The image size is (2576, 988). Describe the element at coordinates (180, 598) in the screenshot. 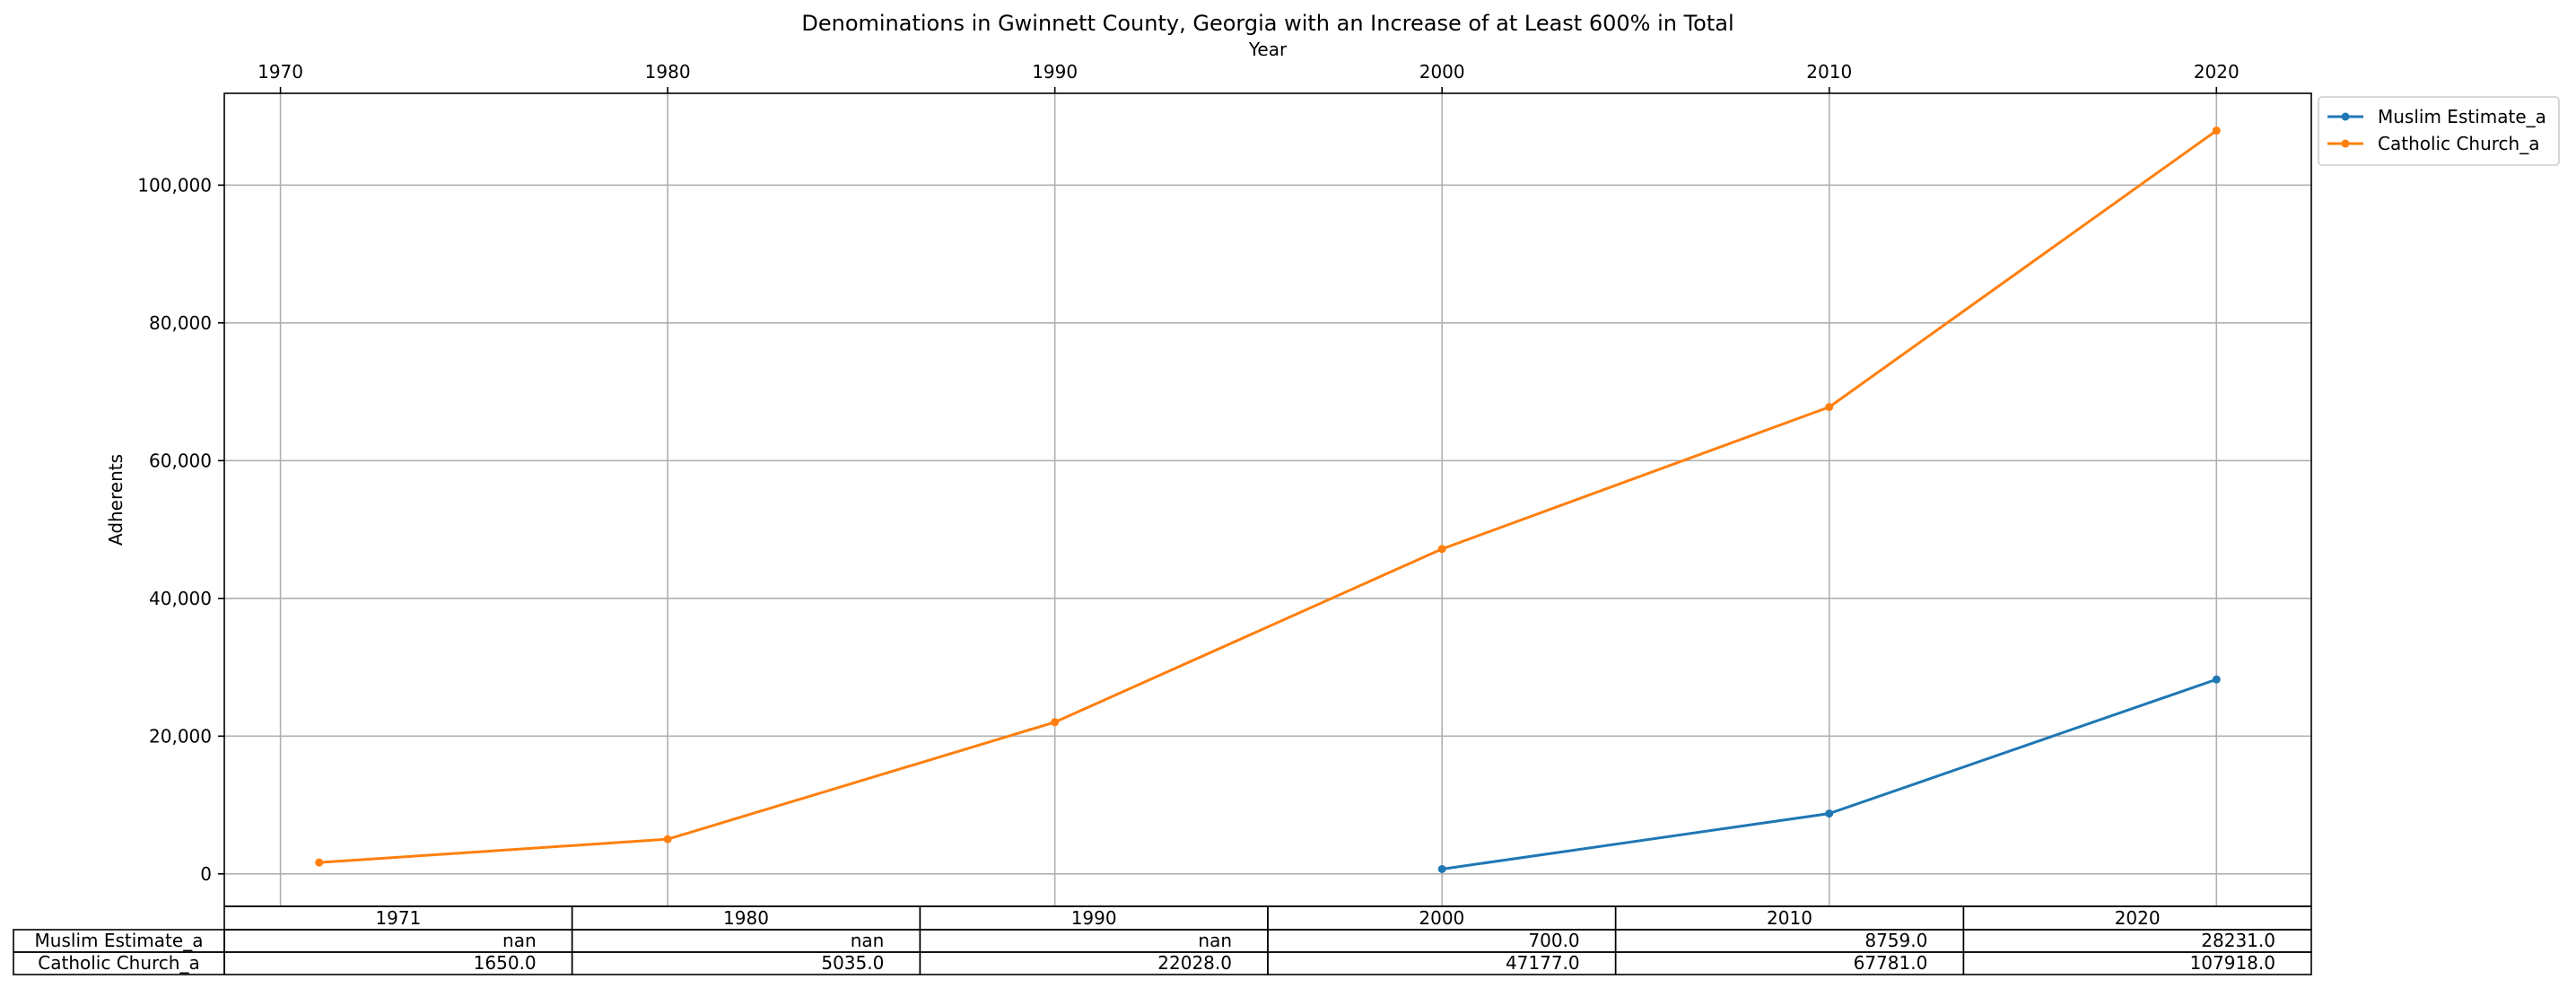

I see `y-tick-label: 40,000` at that location.